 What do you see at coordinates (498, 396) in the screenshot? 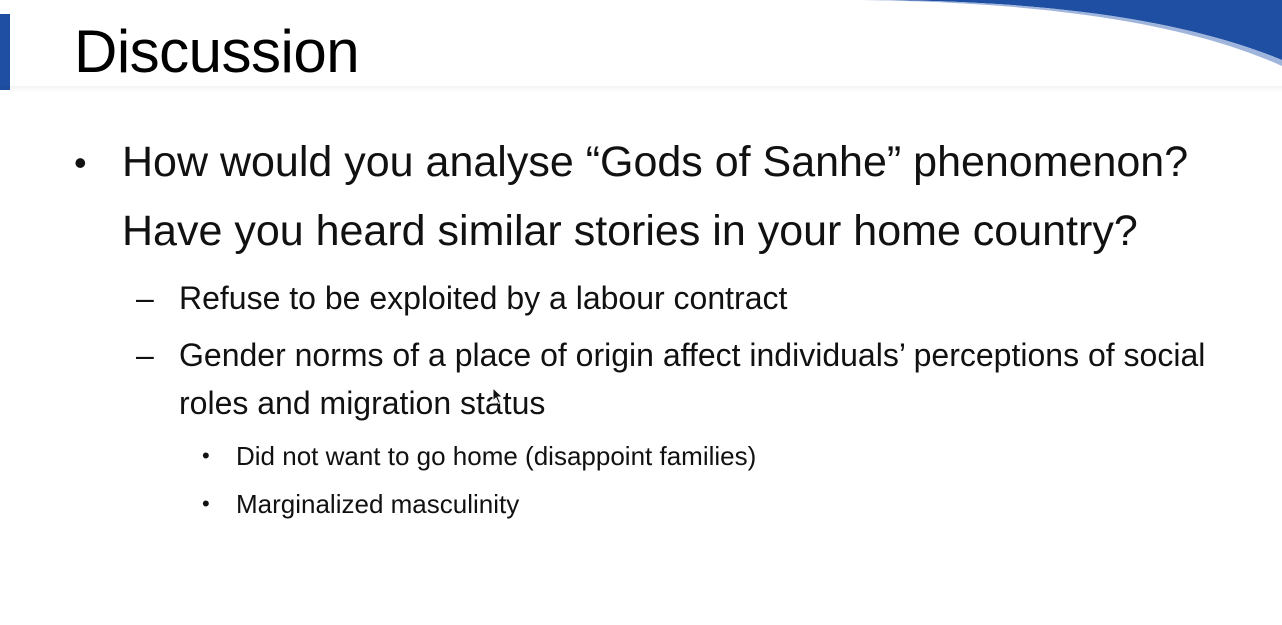
I see `arrow-pointer-icon` at bounding box center [498, 396].